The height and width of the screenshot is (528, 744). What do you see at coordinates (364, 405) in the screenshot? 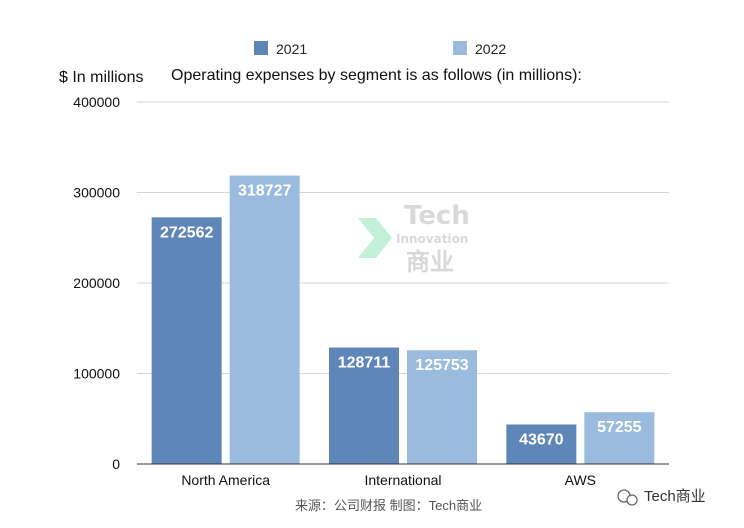
I see `bar-international-2021` at bounding box center [364, 405].